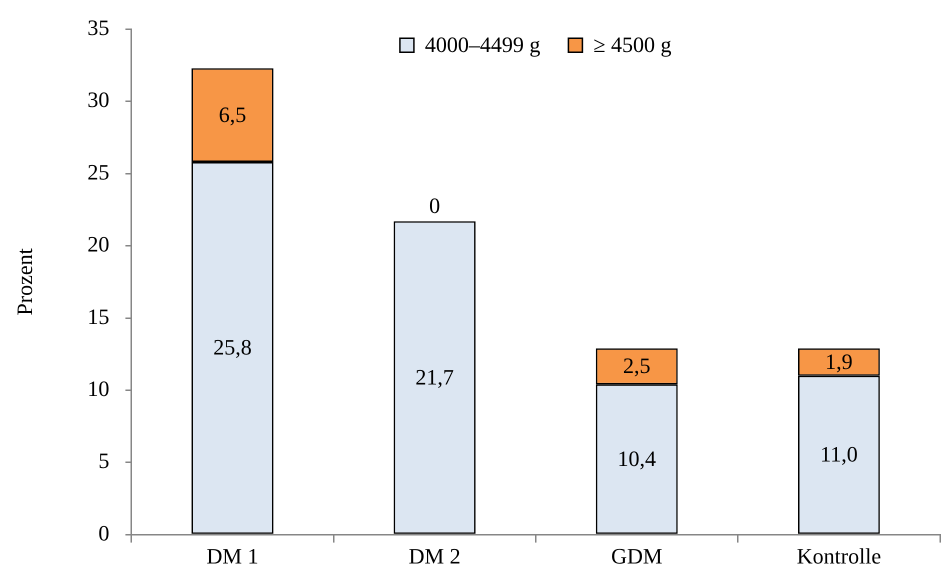 This screenshot has width=942, height=577. Describe the element at coordinates (632, 44) in the screenshot. I see `legend-label: ≥ 4500 g` at that location.